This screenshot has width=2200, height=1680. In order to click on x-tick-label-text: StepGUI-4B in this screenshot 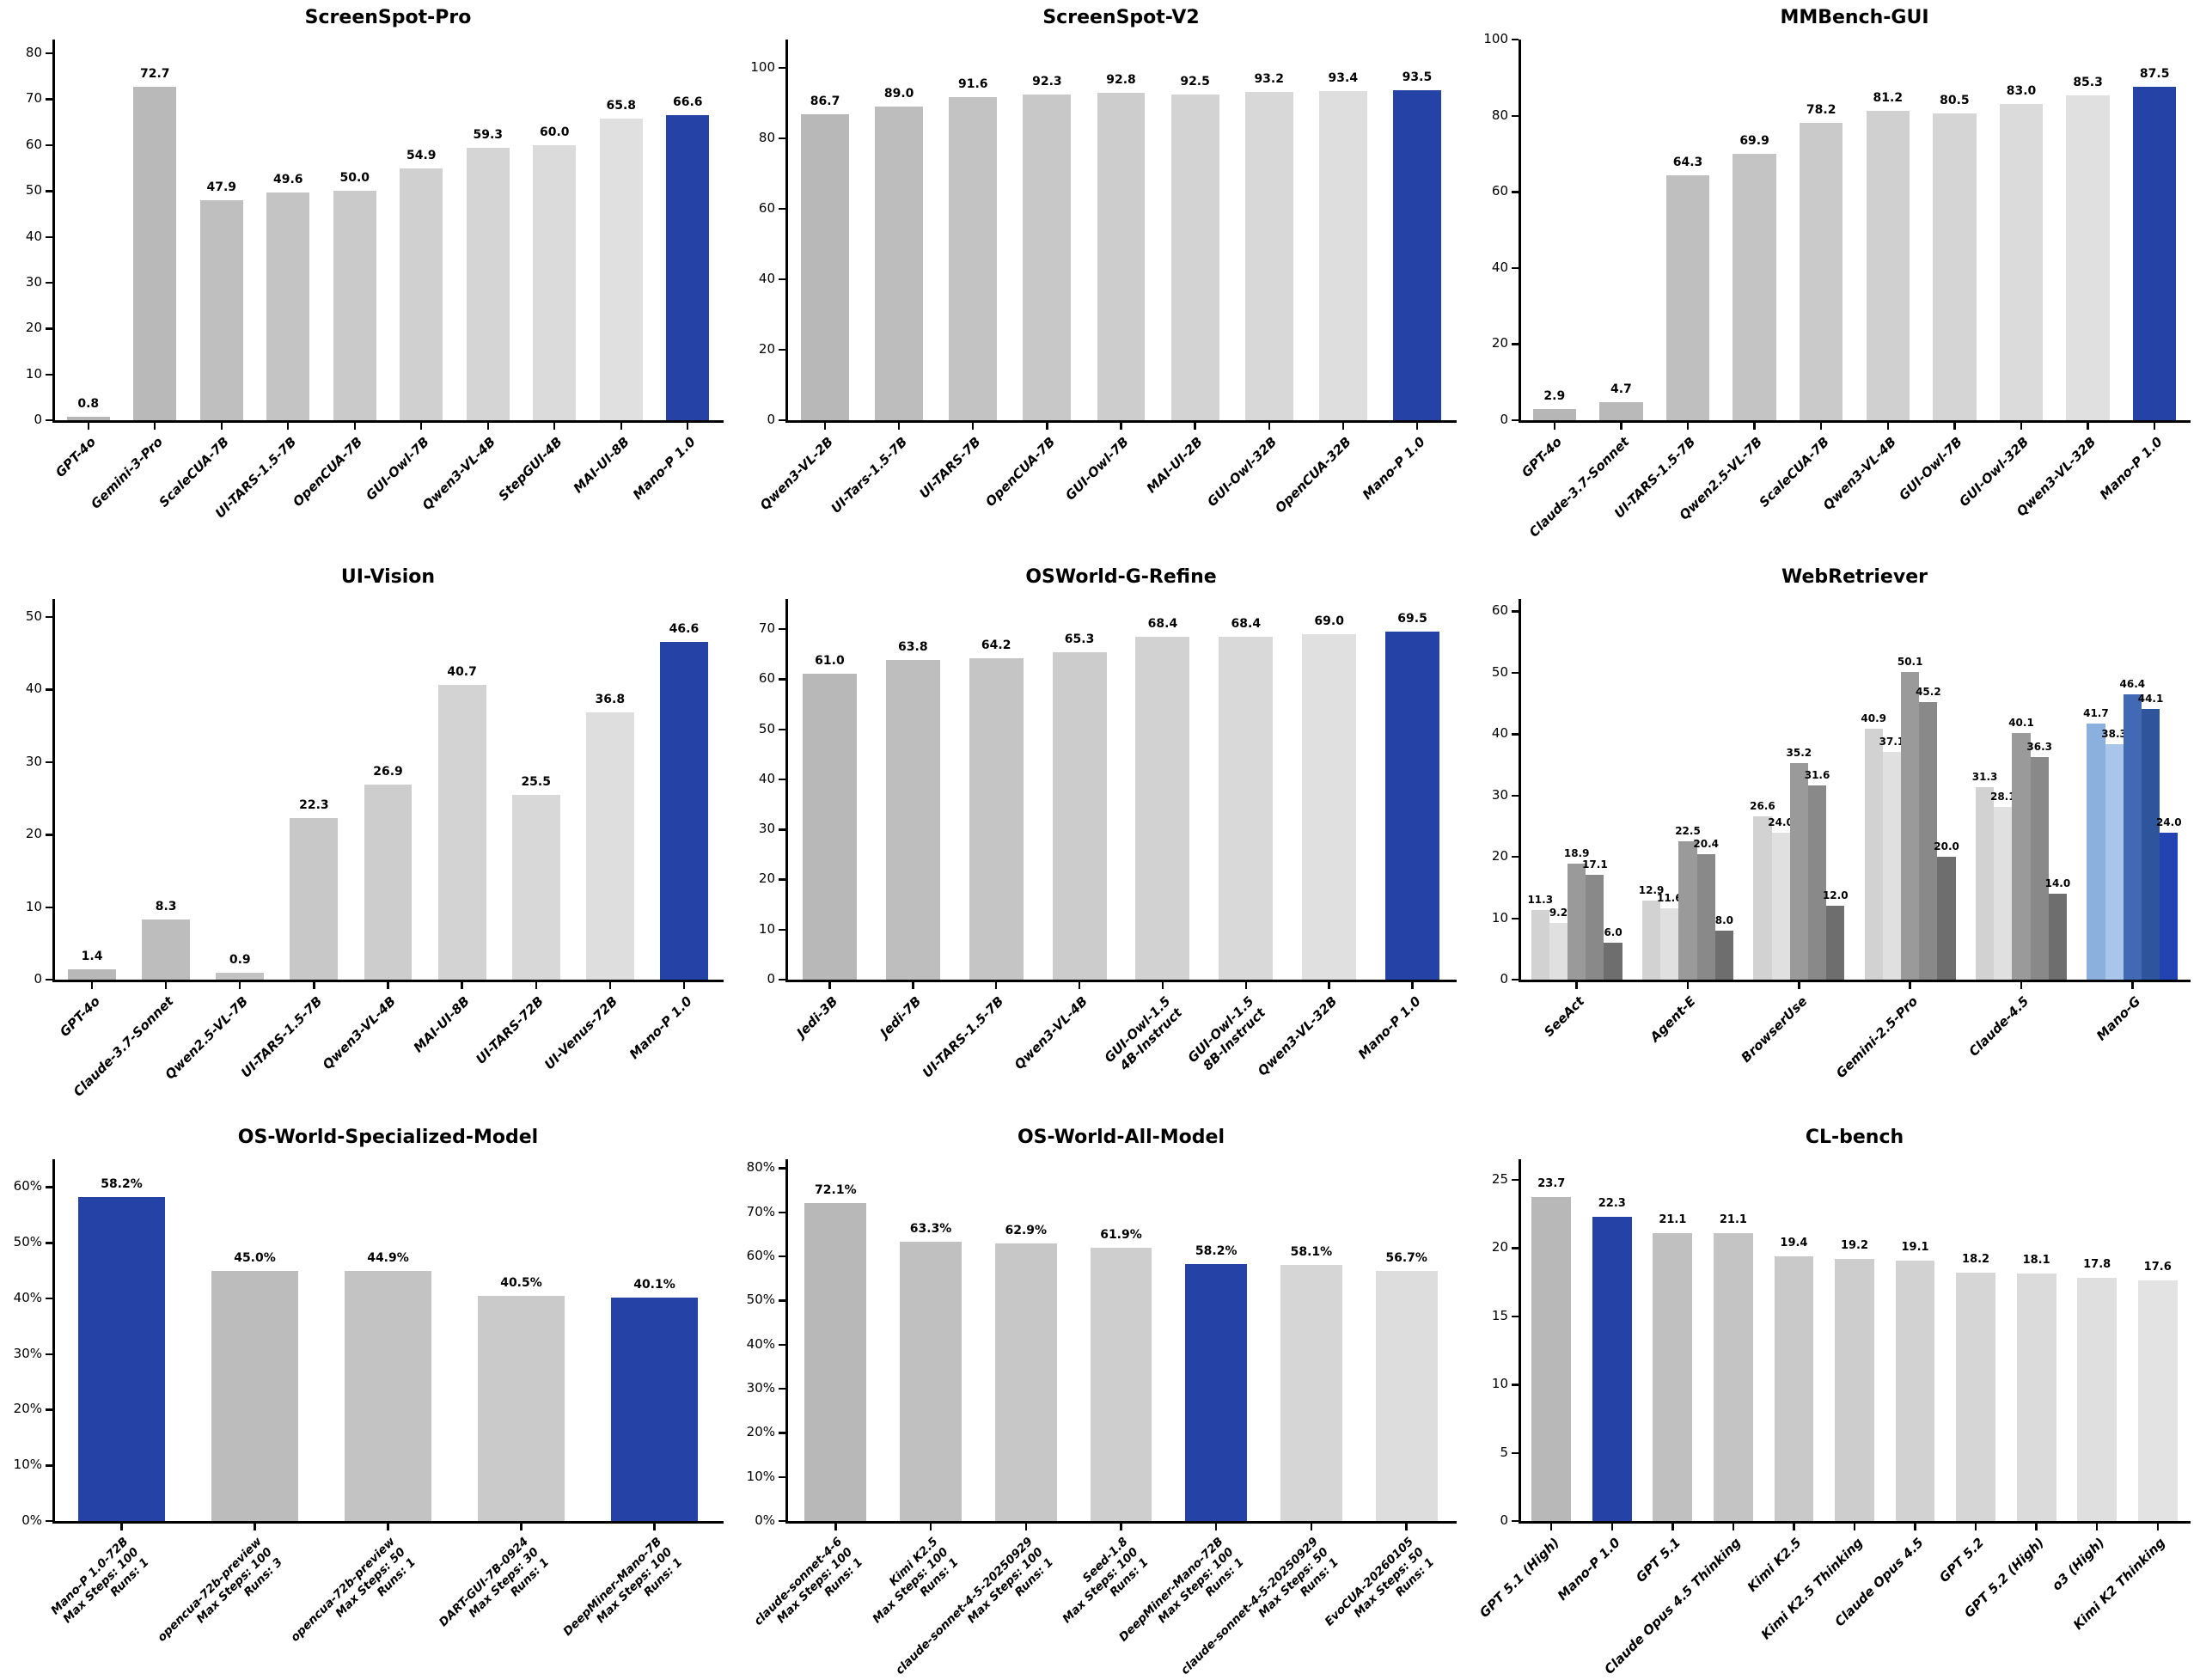, I will do `click(531, 469)`.